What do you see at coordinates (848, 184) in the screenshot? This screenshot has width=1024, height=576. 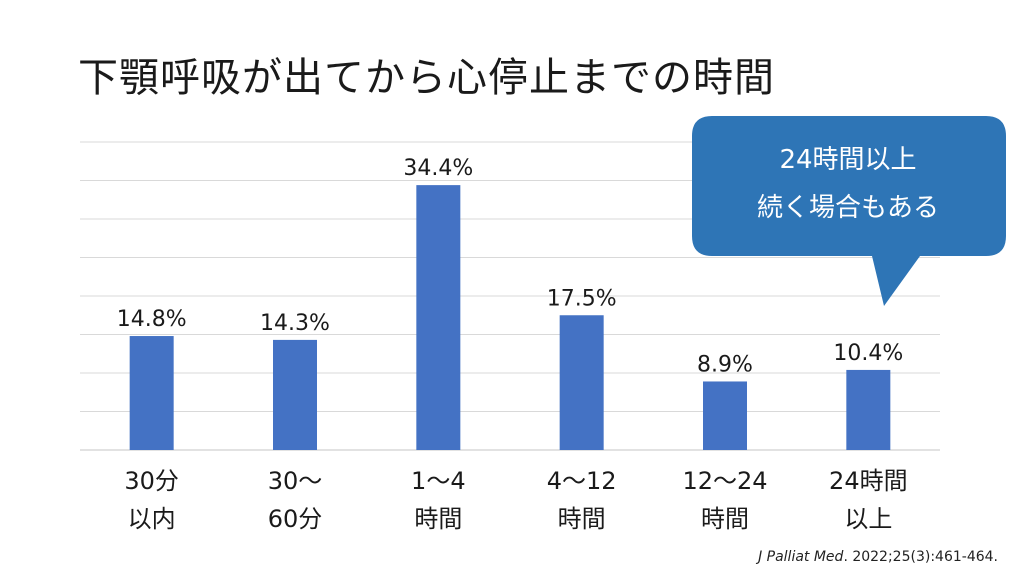 I see `callout-text: 24時間以上 続く場合もある` at bounding box center [848, 184].